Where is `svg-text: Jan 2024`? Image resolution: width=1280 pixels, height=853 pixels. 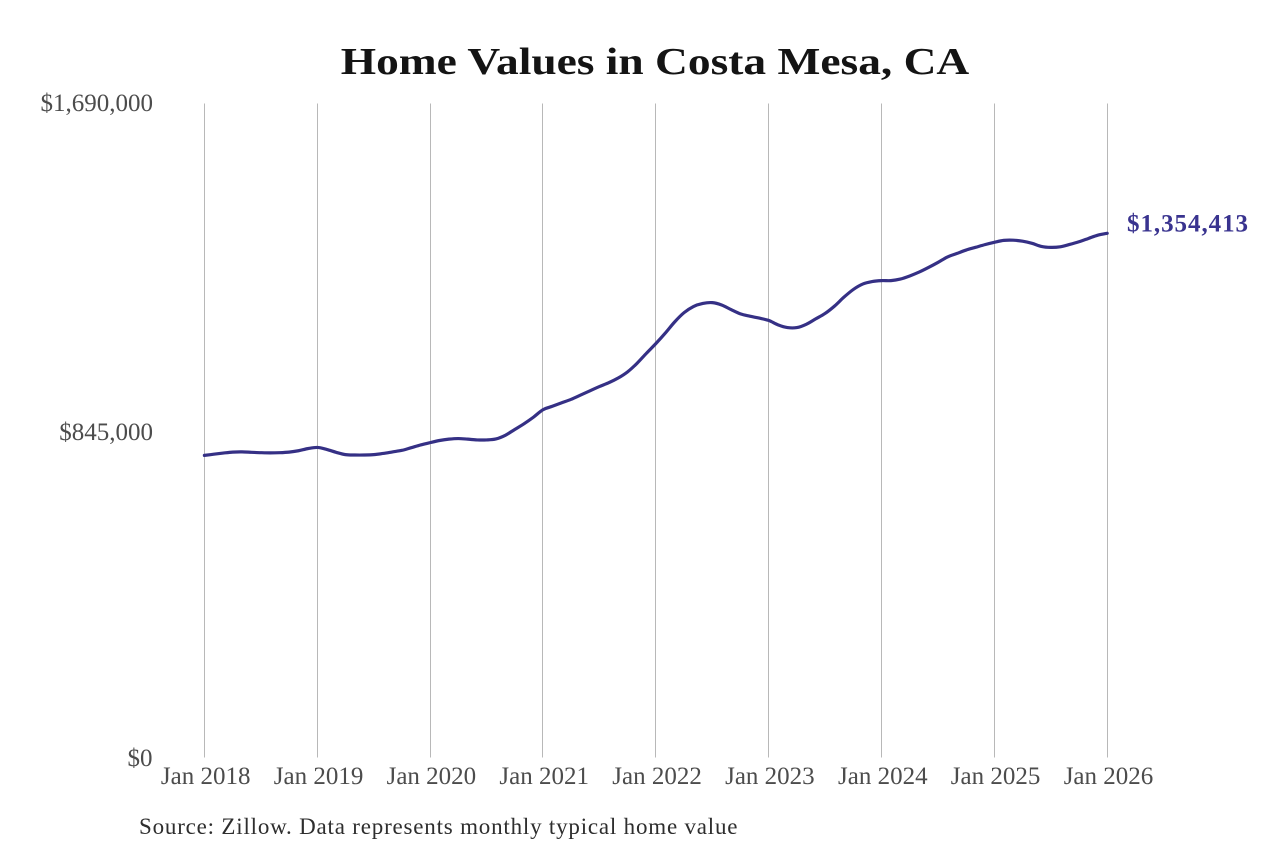 svg-text: Jan 2024 is located at coordinates (883, 776).